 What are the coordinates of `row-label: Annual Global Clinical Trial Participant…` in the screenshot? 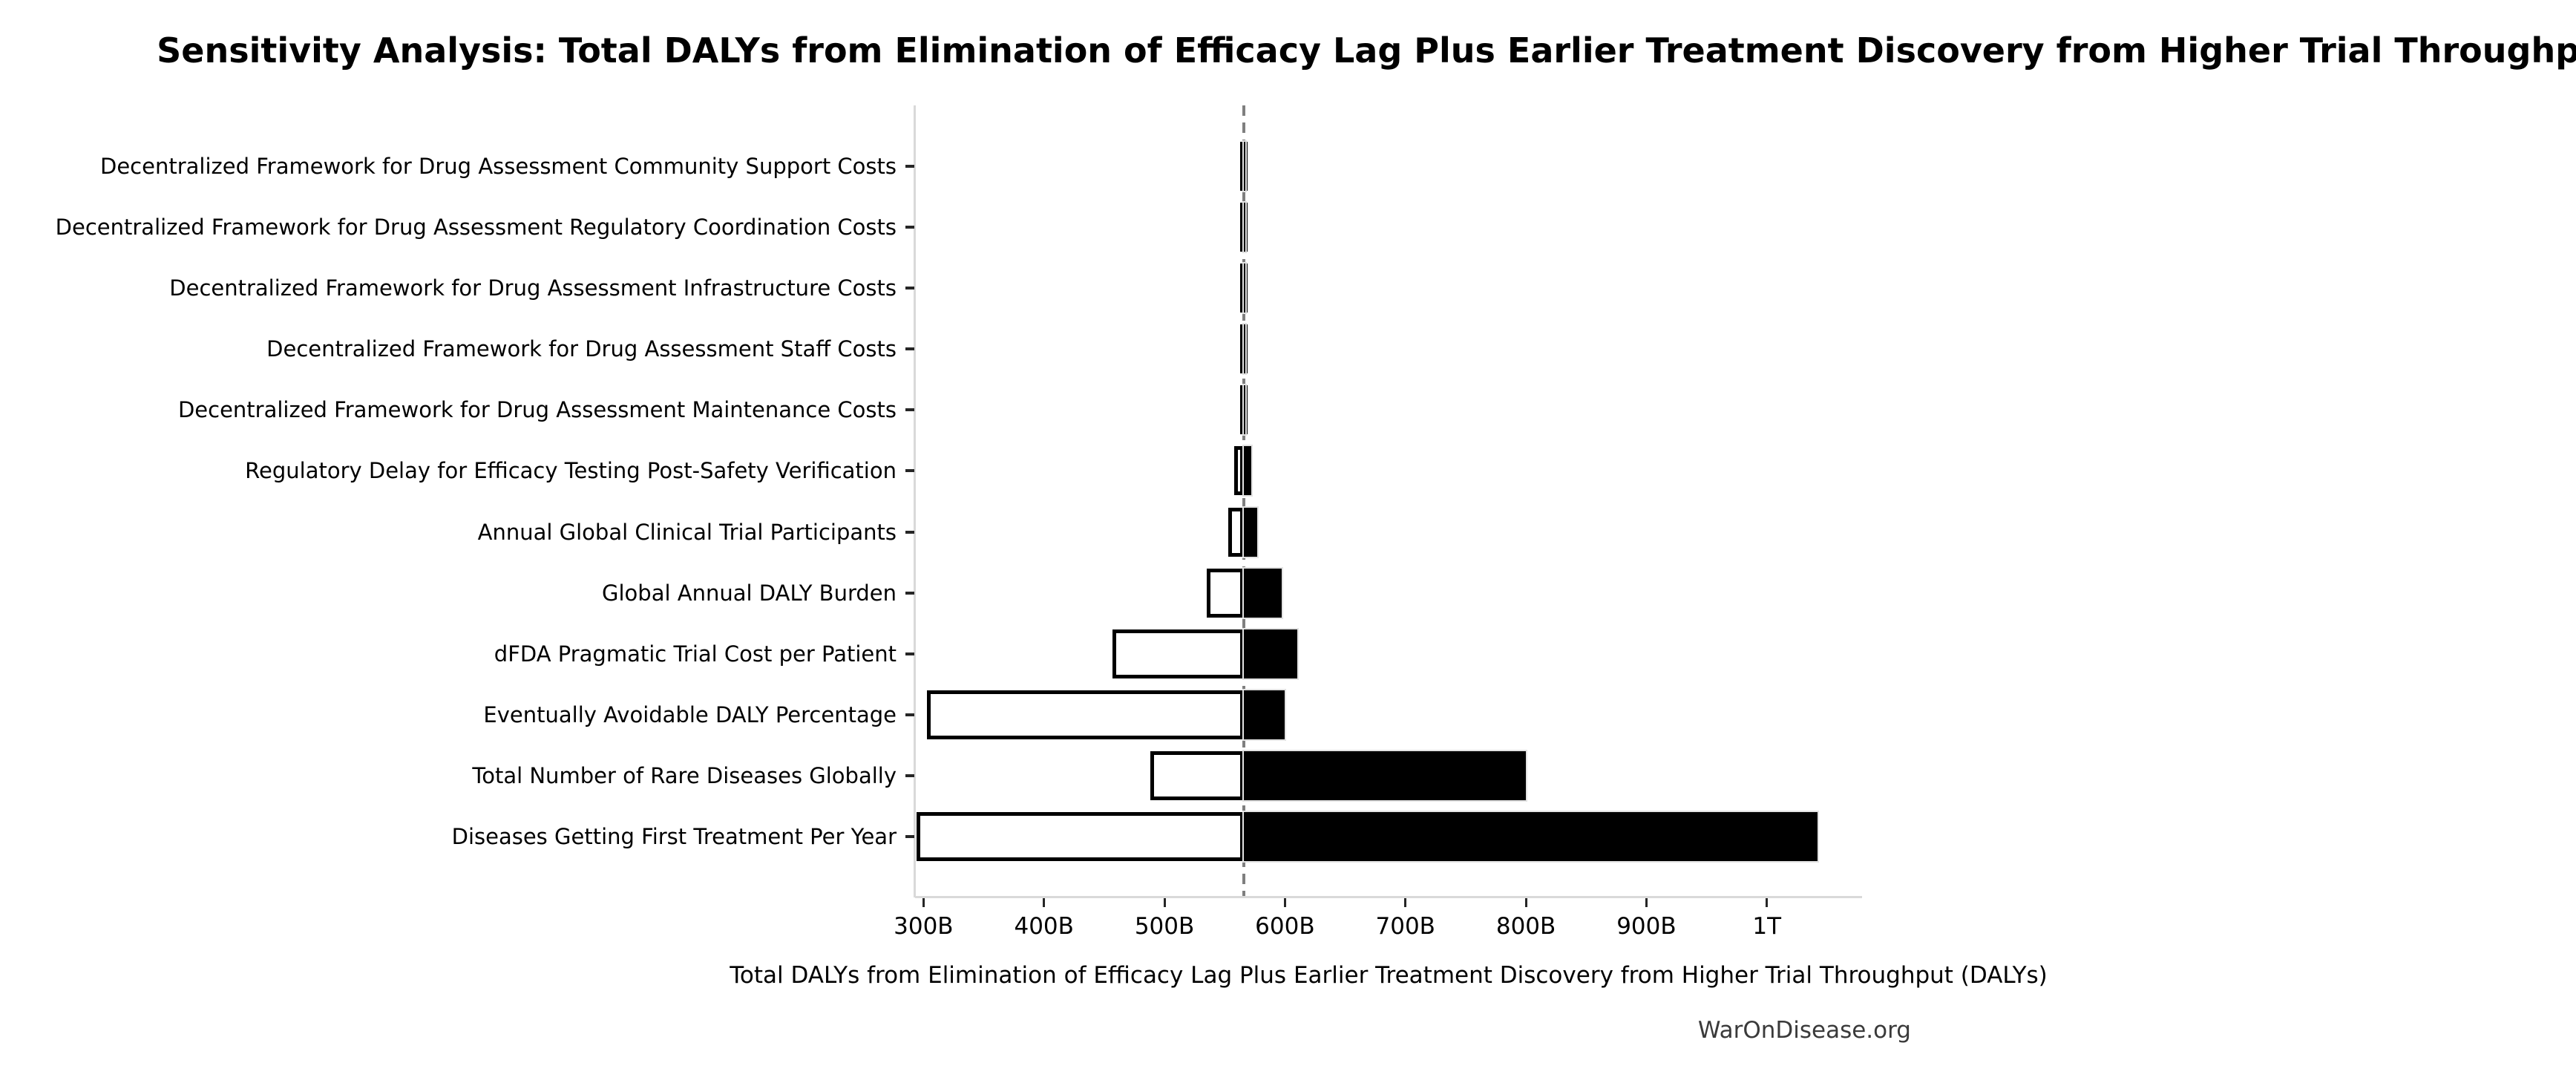 It's located at (687, 532).